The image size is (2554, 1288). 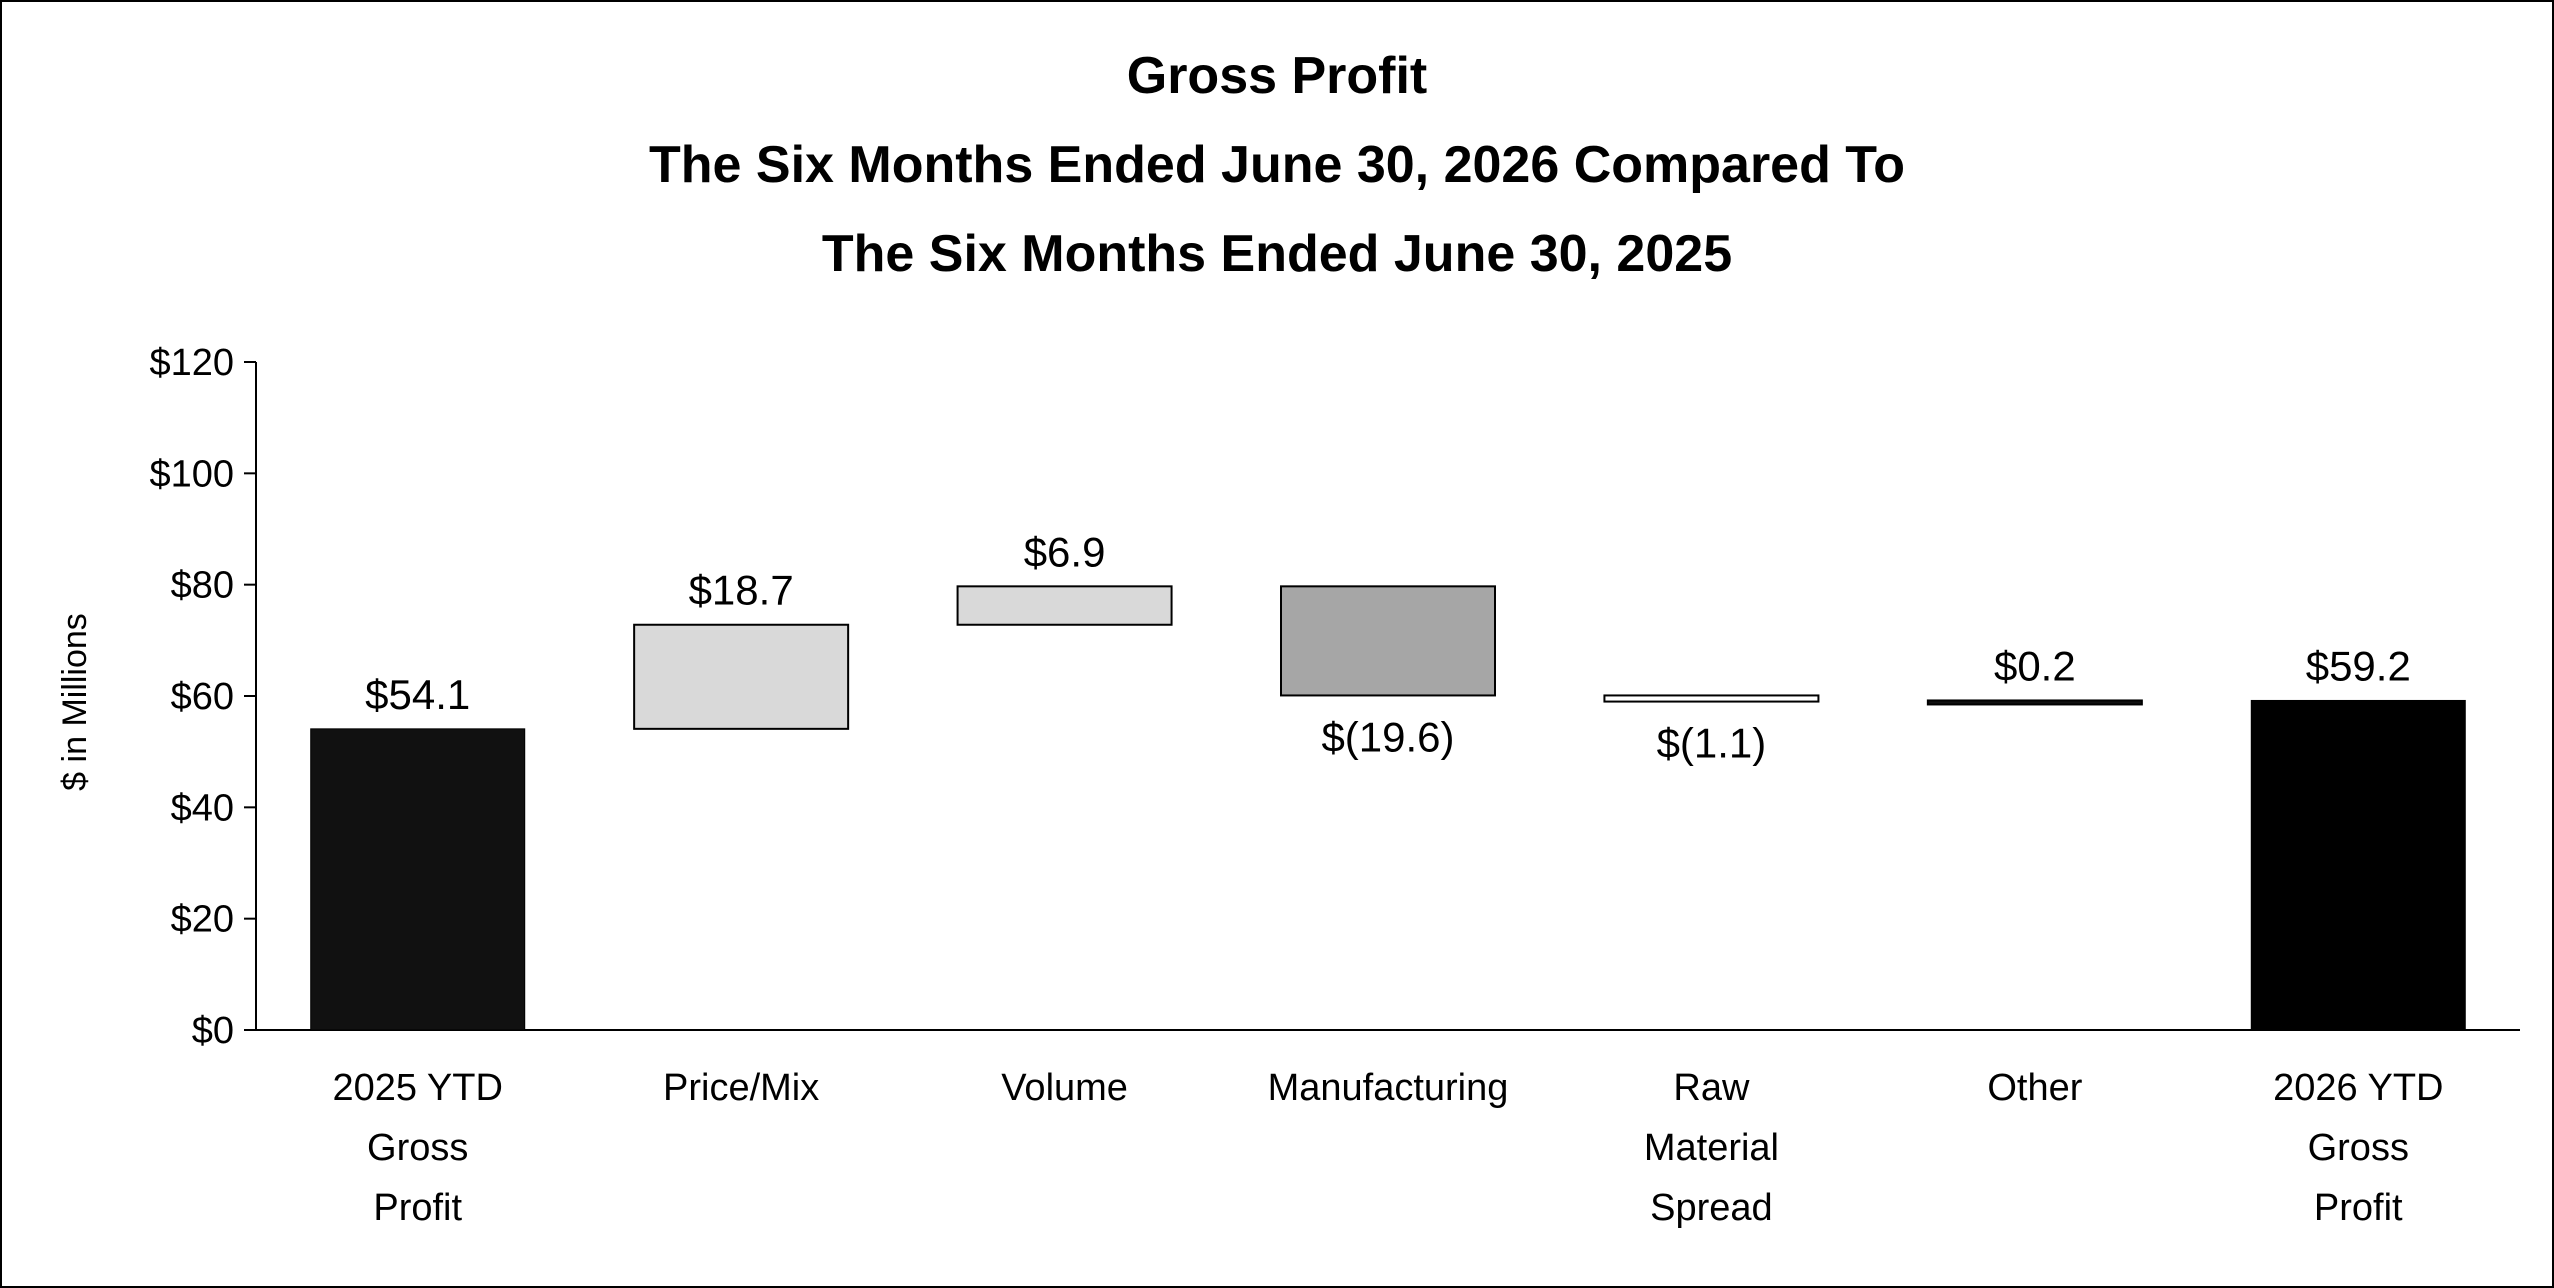 I want to click on data-label: $54.1, so click(x=417, y=694).